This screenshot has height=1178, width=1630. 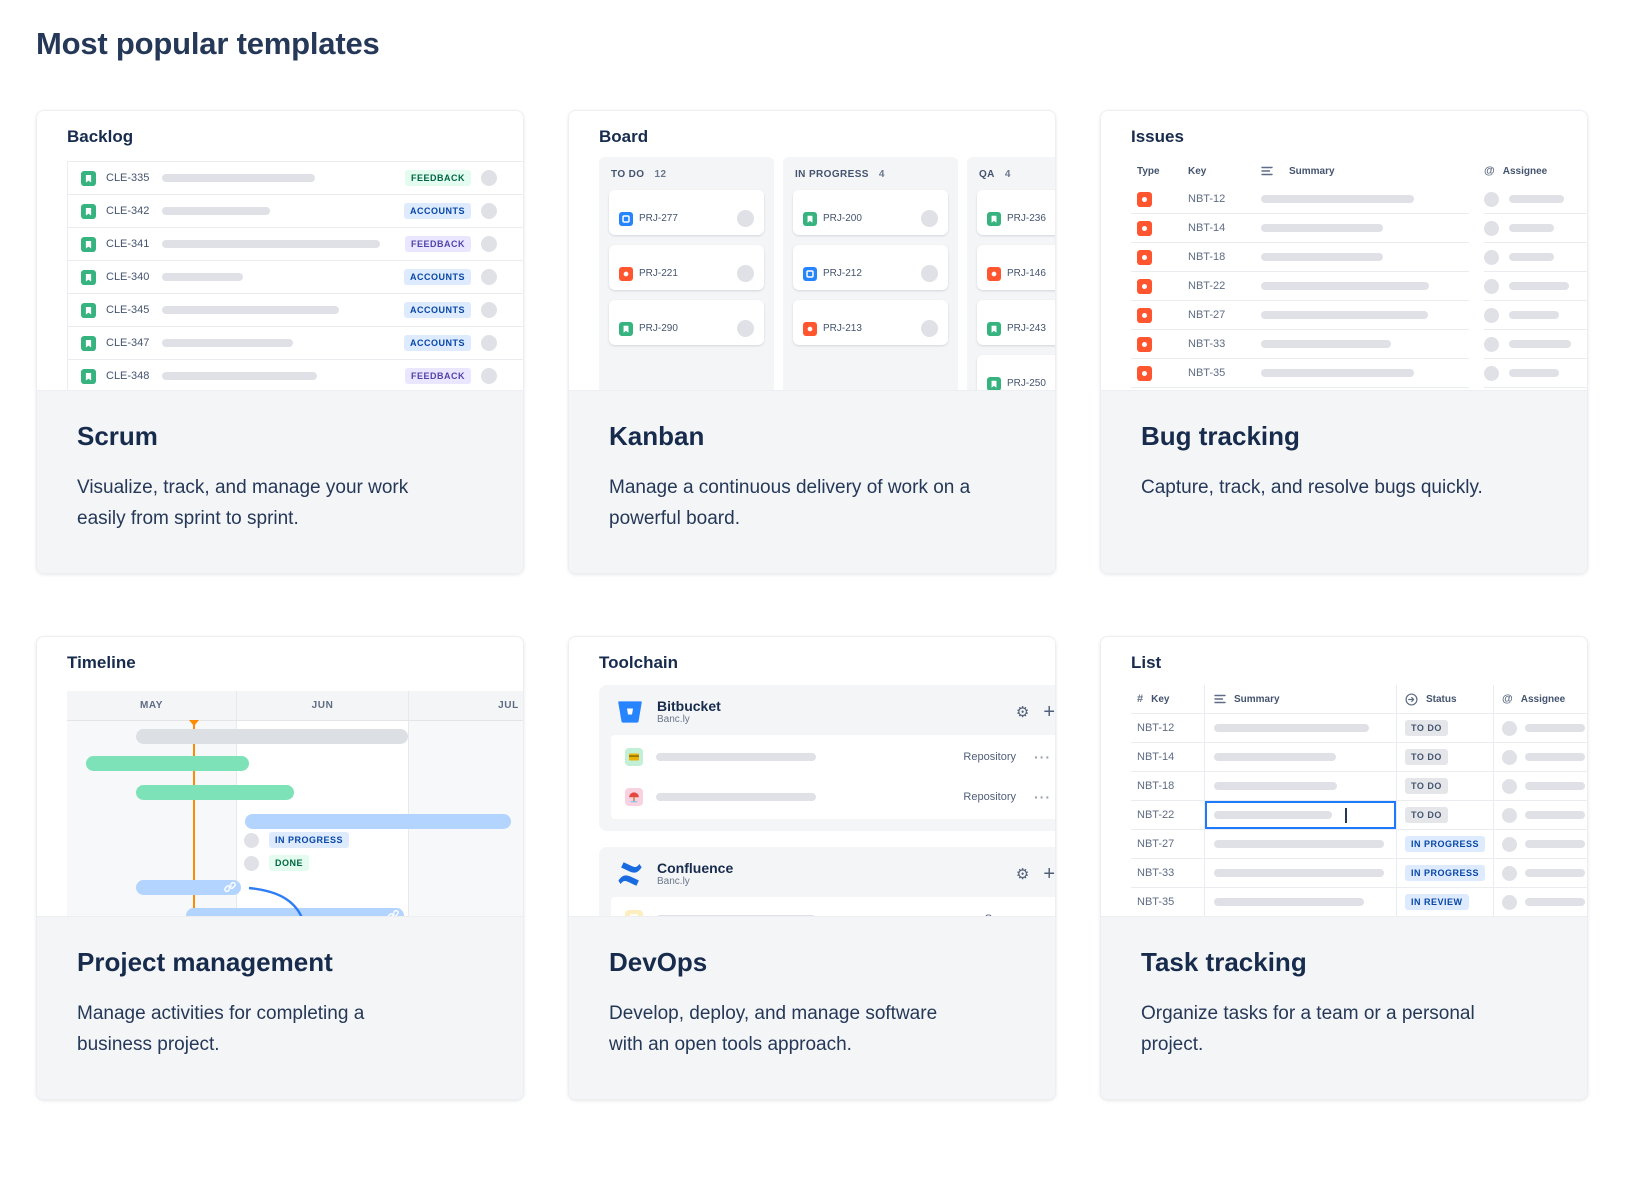 I want to click on plus-icon: +, so click(x=1049, y=873).